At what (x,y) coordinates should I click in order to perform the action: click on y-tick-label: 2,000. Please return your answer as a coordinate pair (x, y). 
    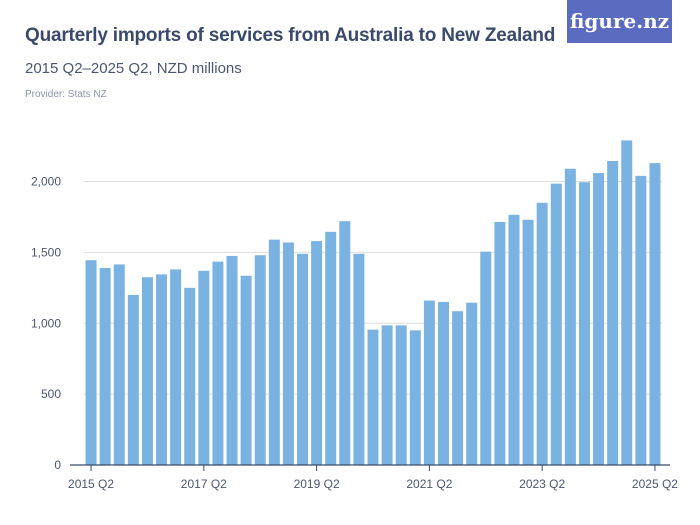
    Looking at the image, I should click on (46, 182).